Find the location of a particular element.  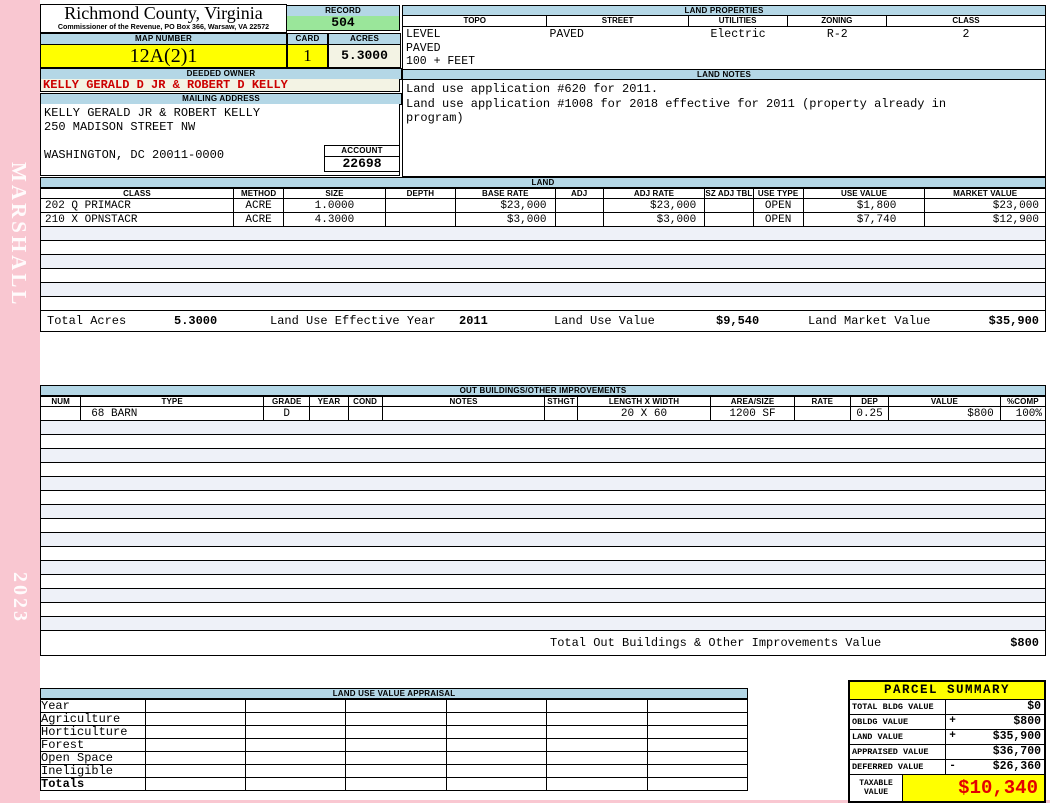

appraisal-row: Totals is located at coordinates (394, 784).